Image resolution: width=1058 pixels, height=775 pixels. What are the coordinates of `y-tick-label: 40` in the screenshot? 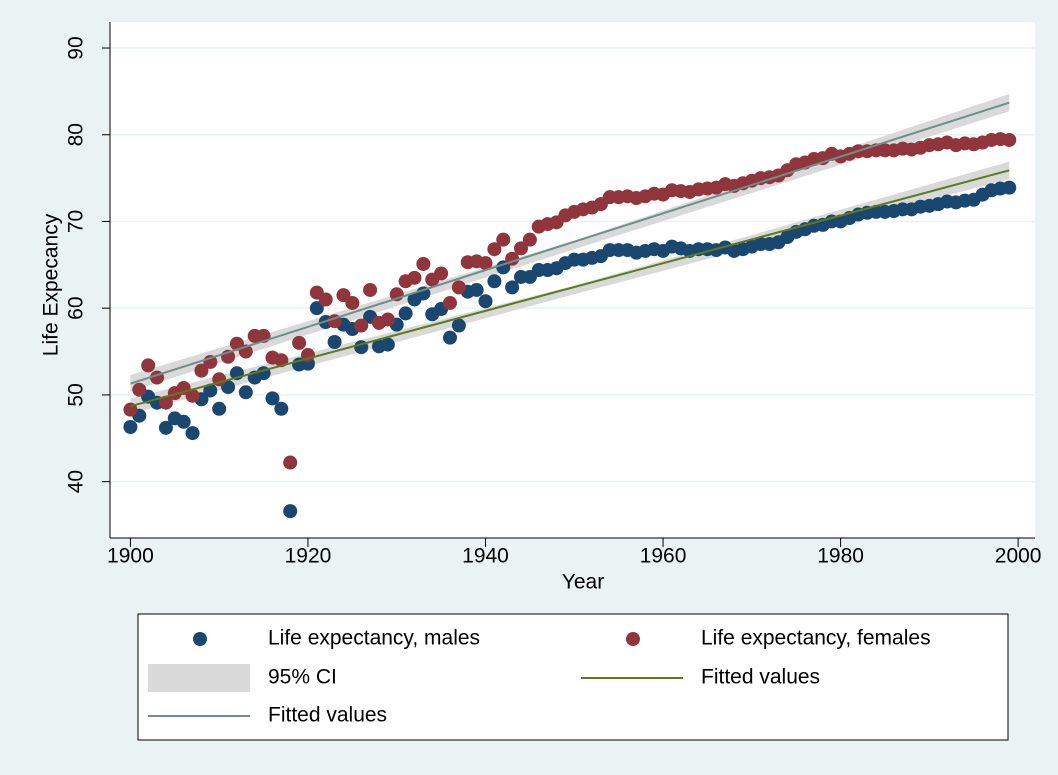 It's located at (76, 481).